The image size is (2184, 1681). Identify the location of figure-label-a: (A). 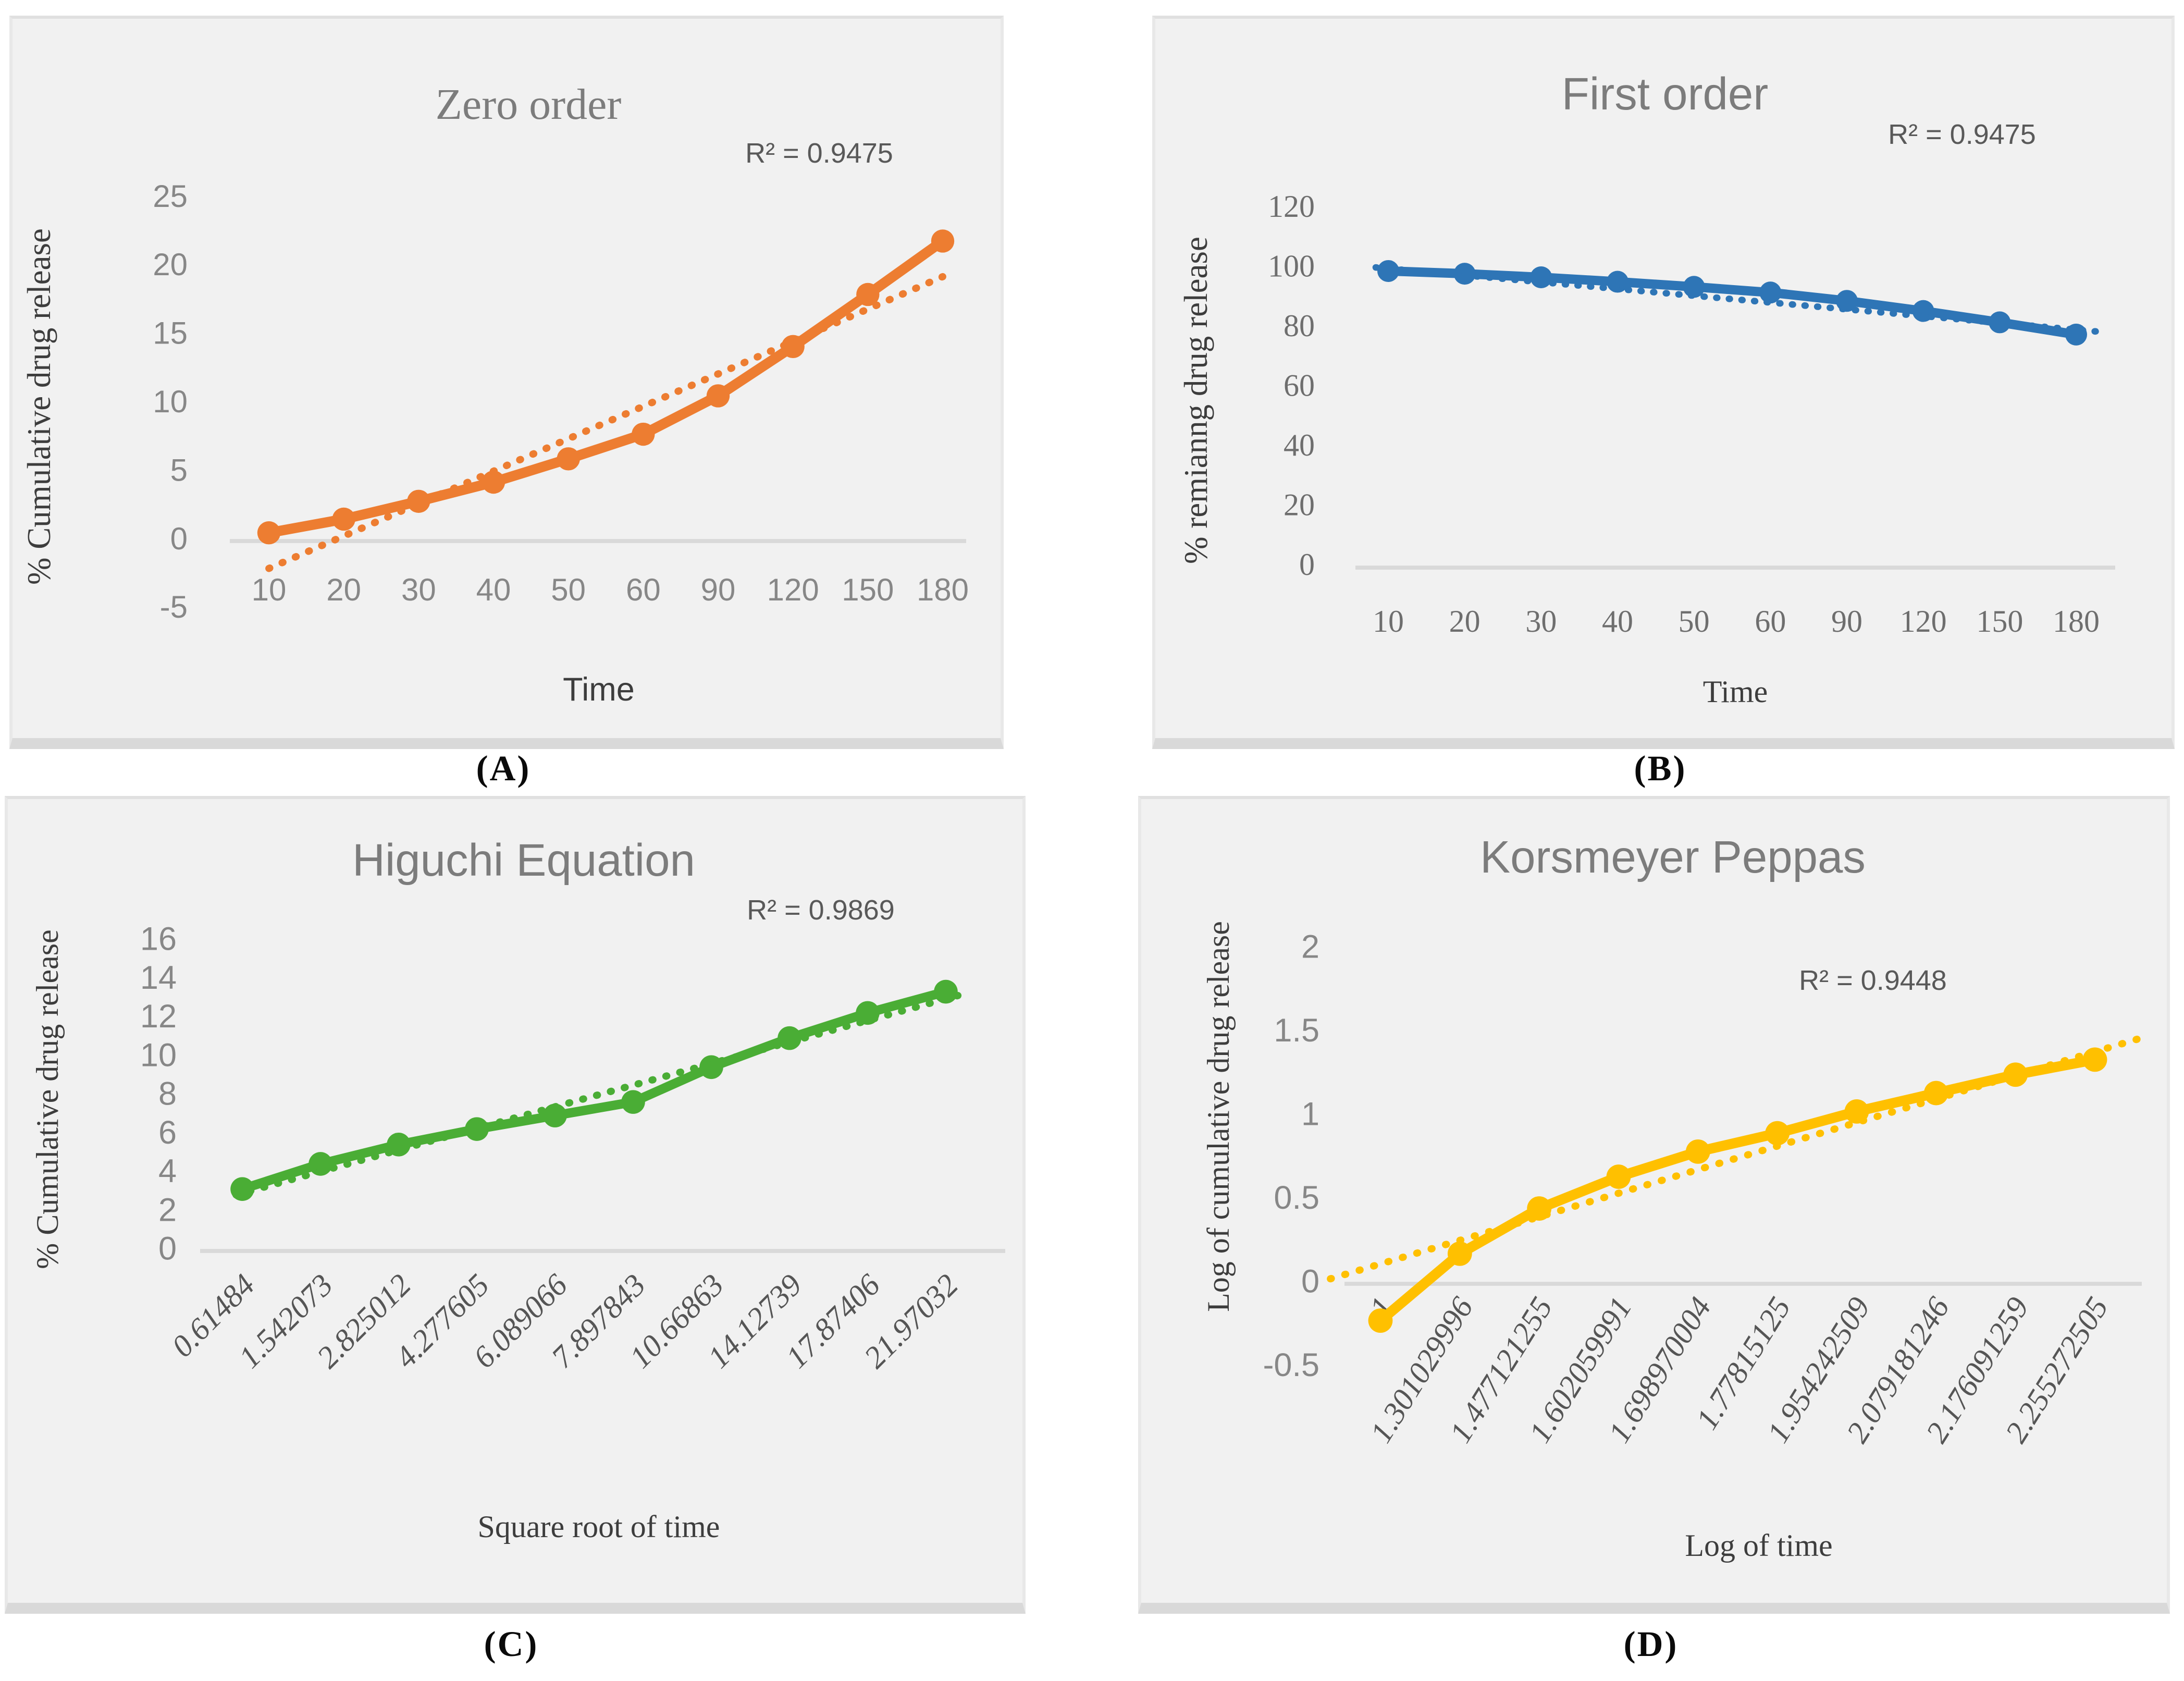
(503, 769).